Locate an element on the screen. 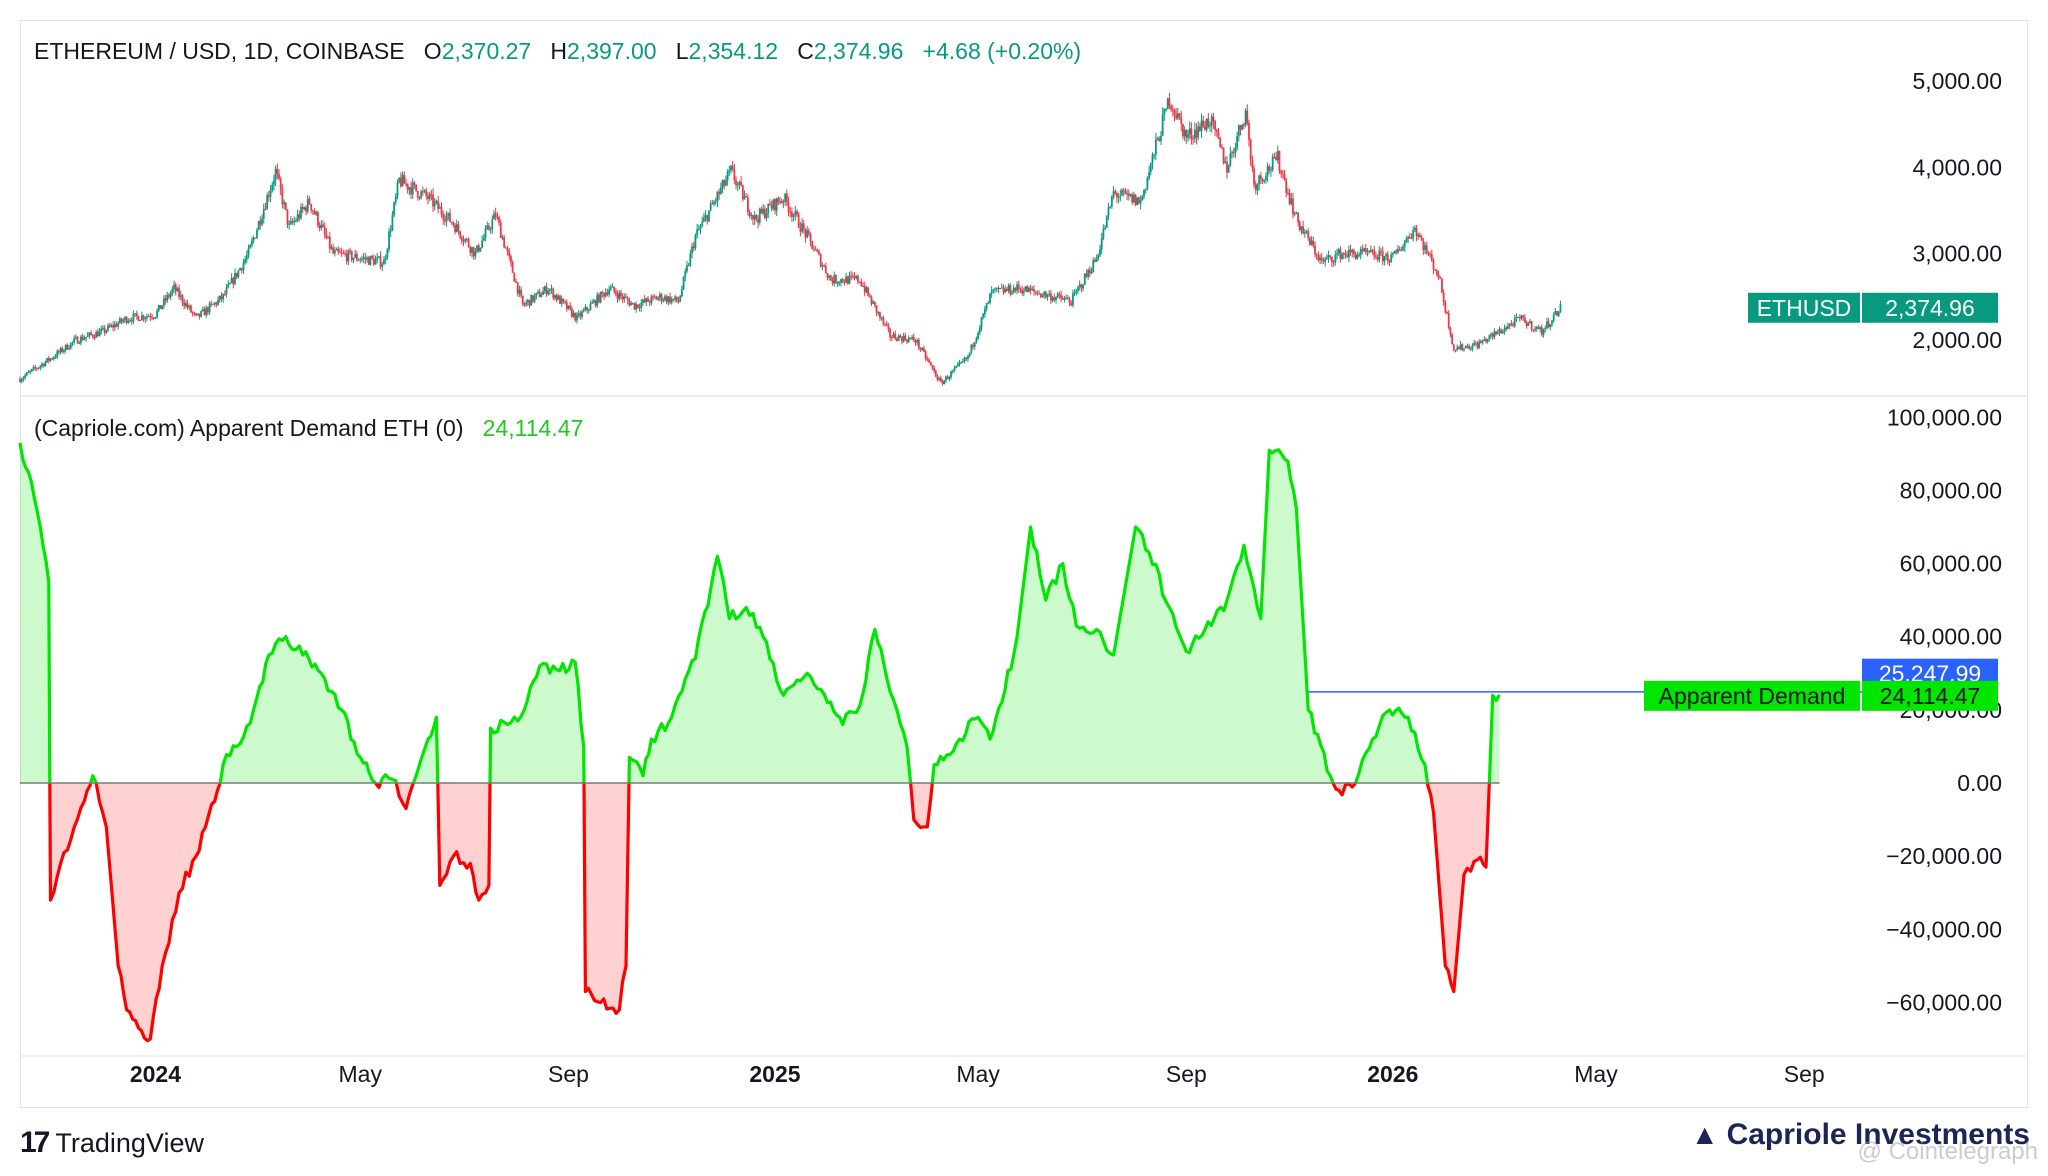 The height and width of the screenshot is (1176, 2048). indicator-title: (Capriole.com) Apparent Demand ETH (0) is located at coordinates (249, 428).